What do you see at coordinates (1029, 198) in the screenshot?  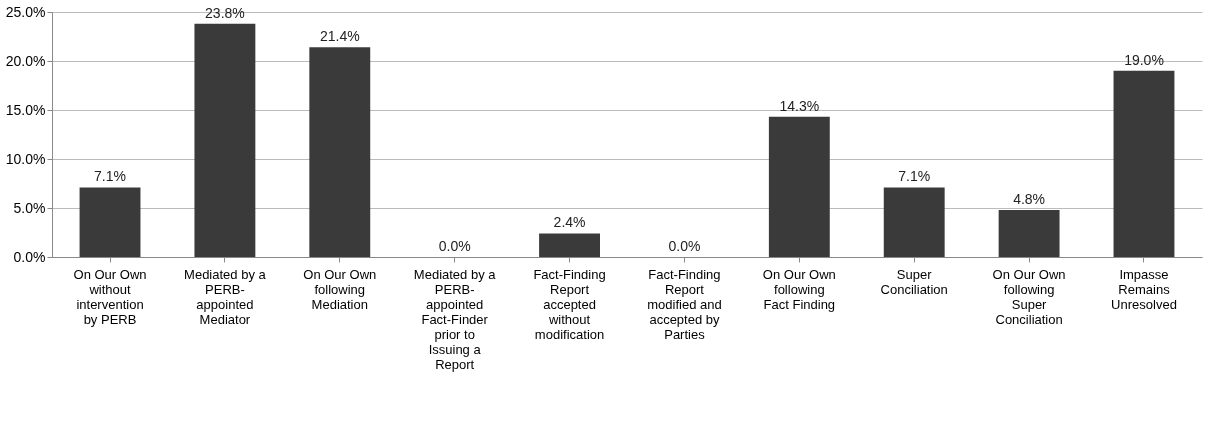 I see `data-label: 4.8%` at bounding box center [1029, 198].